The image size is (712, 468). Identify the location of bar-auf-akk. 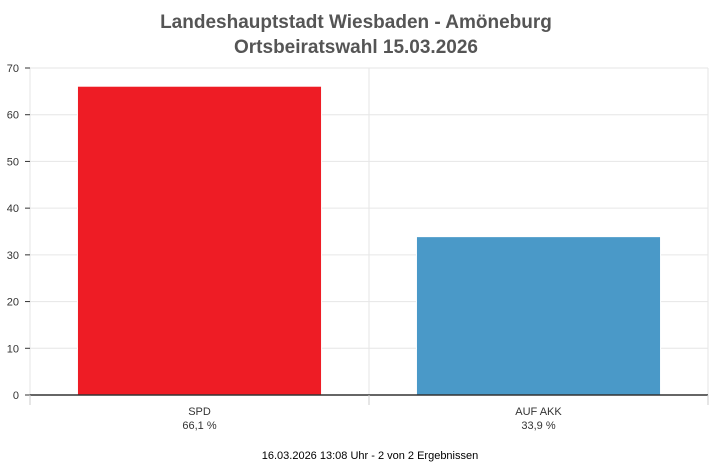
(538, 316).